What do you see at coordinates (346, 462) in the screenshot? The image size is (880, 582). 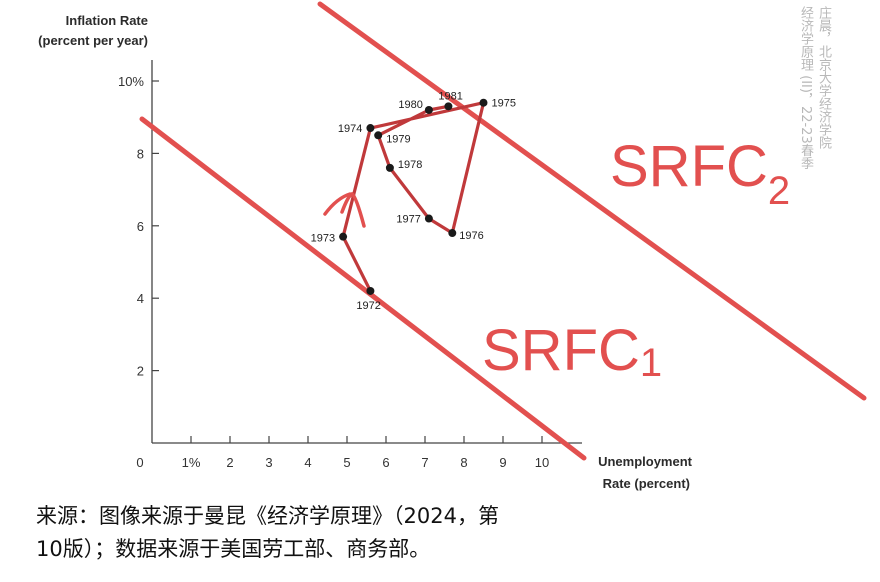 I see `x-tick-label: 5` at bounding box center [346, 462].